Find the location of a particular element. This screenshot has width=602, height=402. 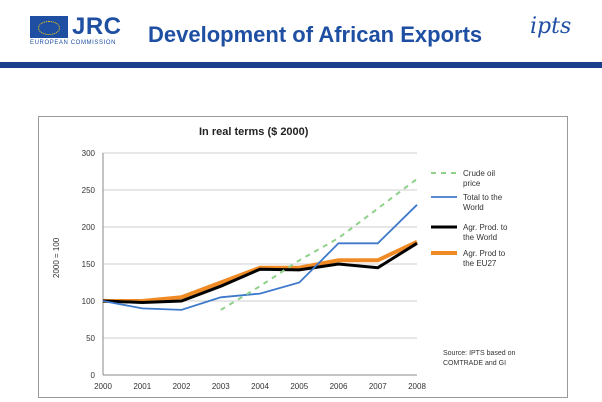

chart-title: In real terms ($ 2000) is located at coordinates (254, 132).